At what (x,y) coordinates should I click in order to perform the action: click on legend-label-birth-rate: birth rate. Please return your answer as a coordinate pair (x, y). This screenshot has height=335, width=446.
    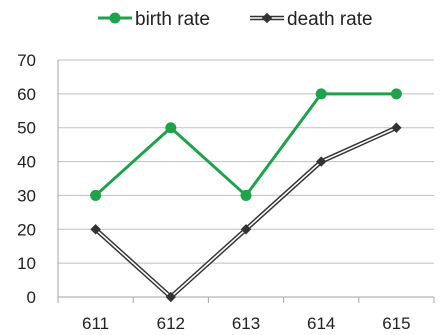
    Looking at the image, I should click on (172, 19).